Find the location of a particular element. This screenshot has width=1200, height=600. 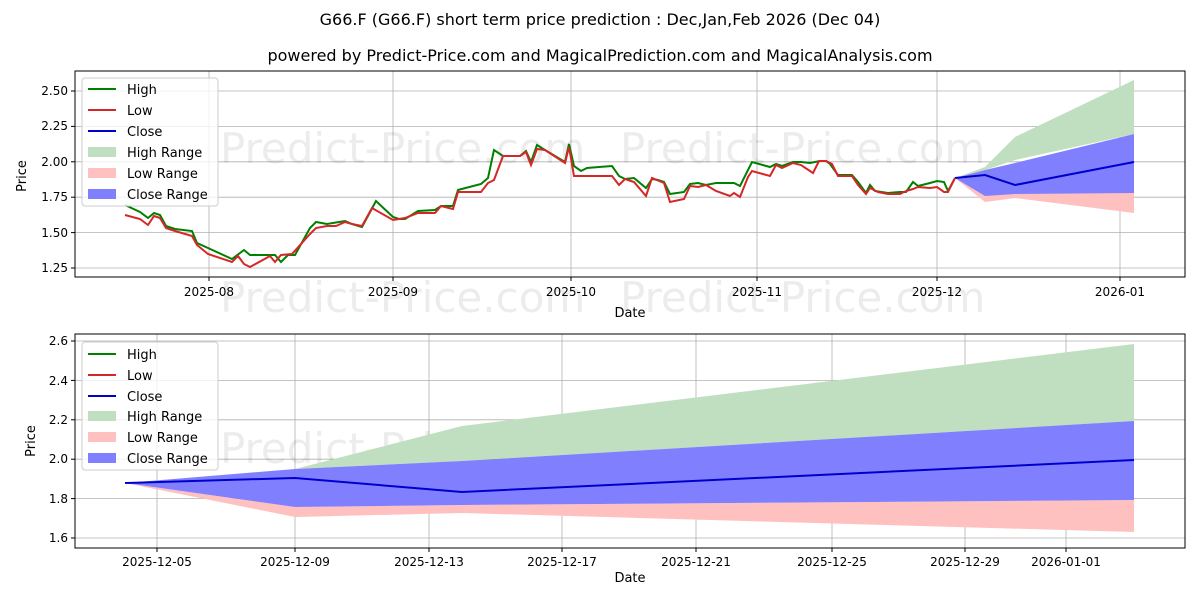

top-high-range-area is located at coordinates (1044, 129).